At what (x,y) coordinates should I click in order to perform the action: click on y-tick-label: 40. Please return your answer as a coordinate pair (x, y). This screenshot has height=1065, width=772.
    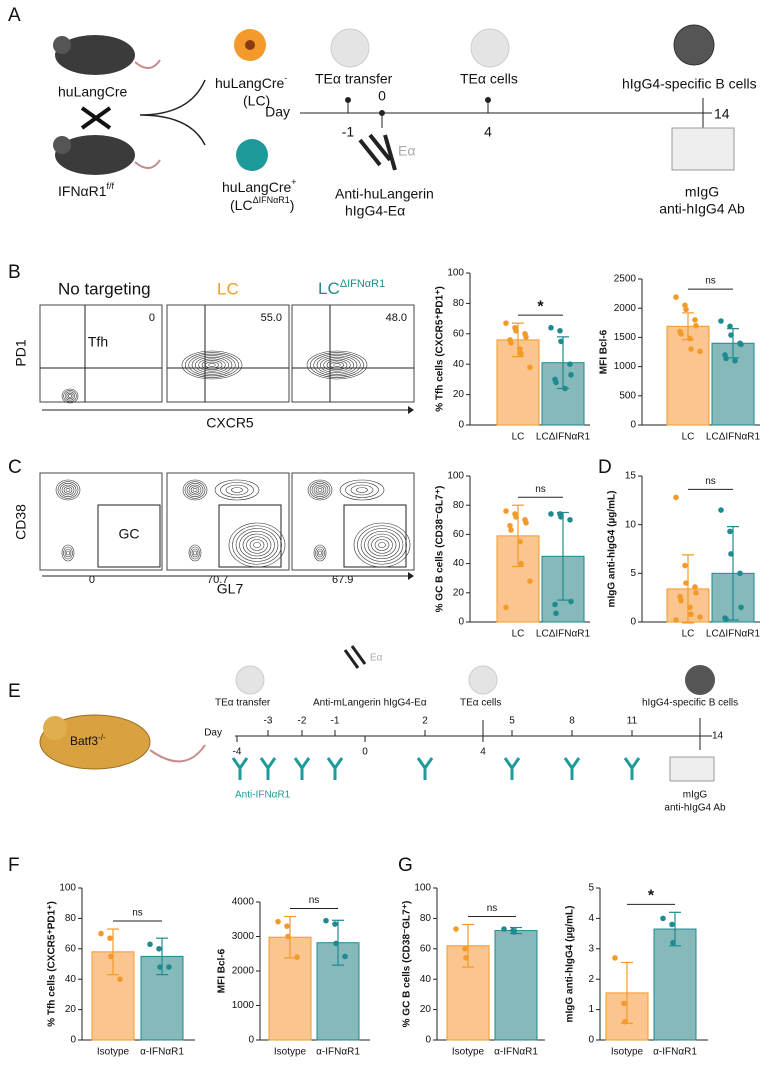
    Looking at the image, I should click on (426, 979).